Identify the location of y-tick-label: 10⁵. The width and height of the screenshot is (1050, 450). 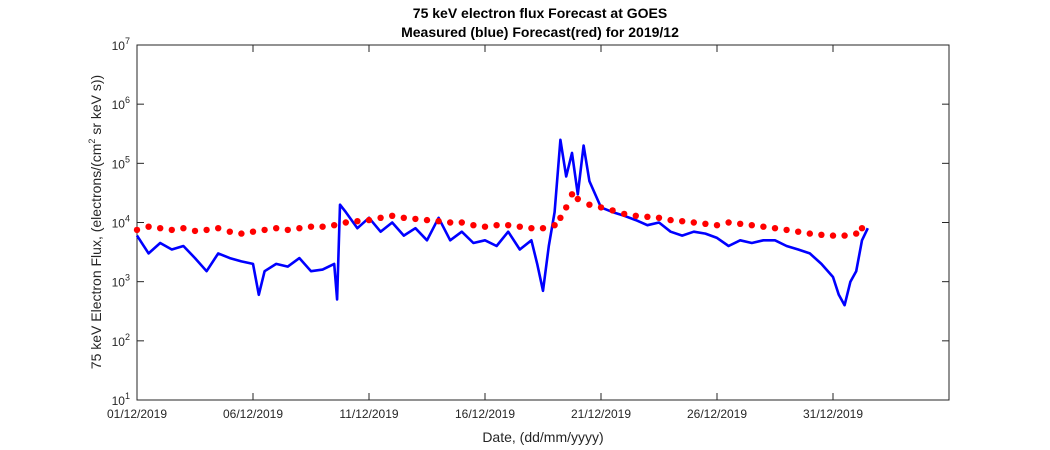
(121, 162).